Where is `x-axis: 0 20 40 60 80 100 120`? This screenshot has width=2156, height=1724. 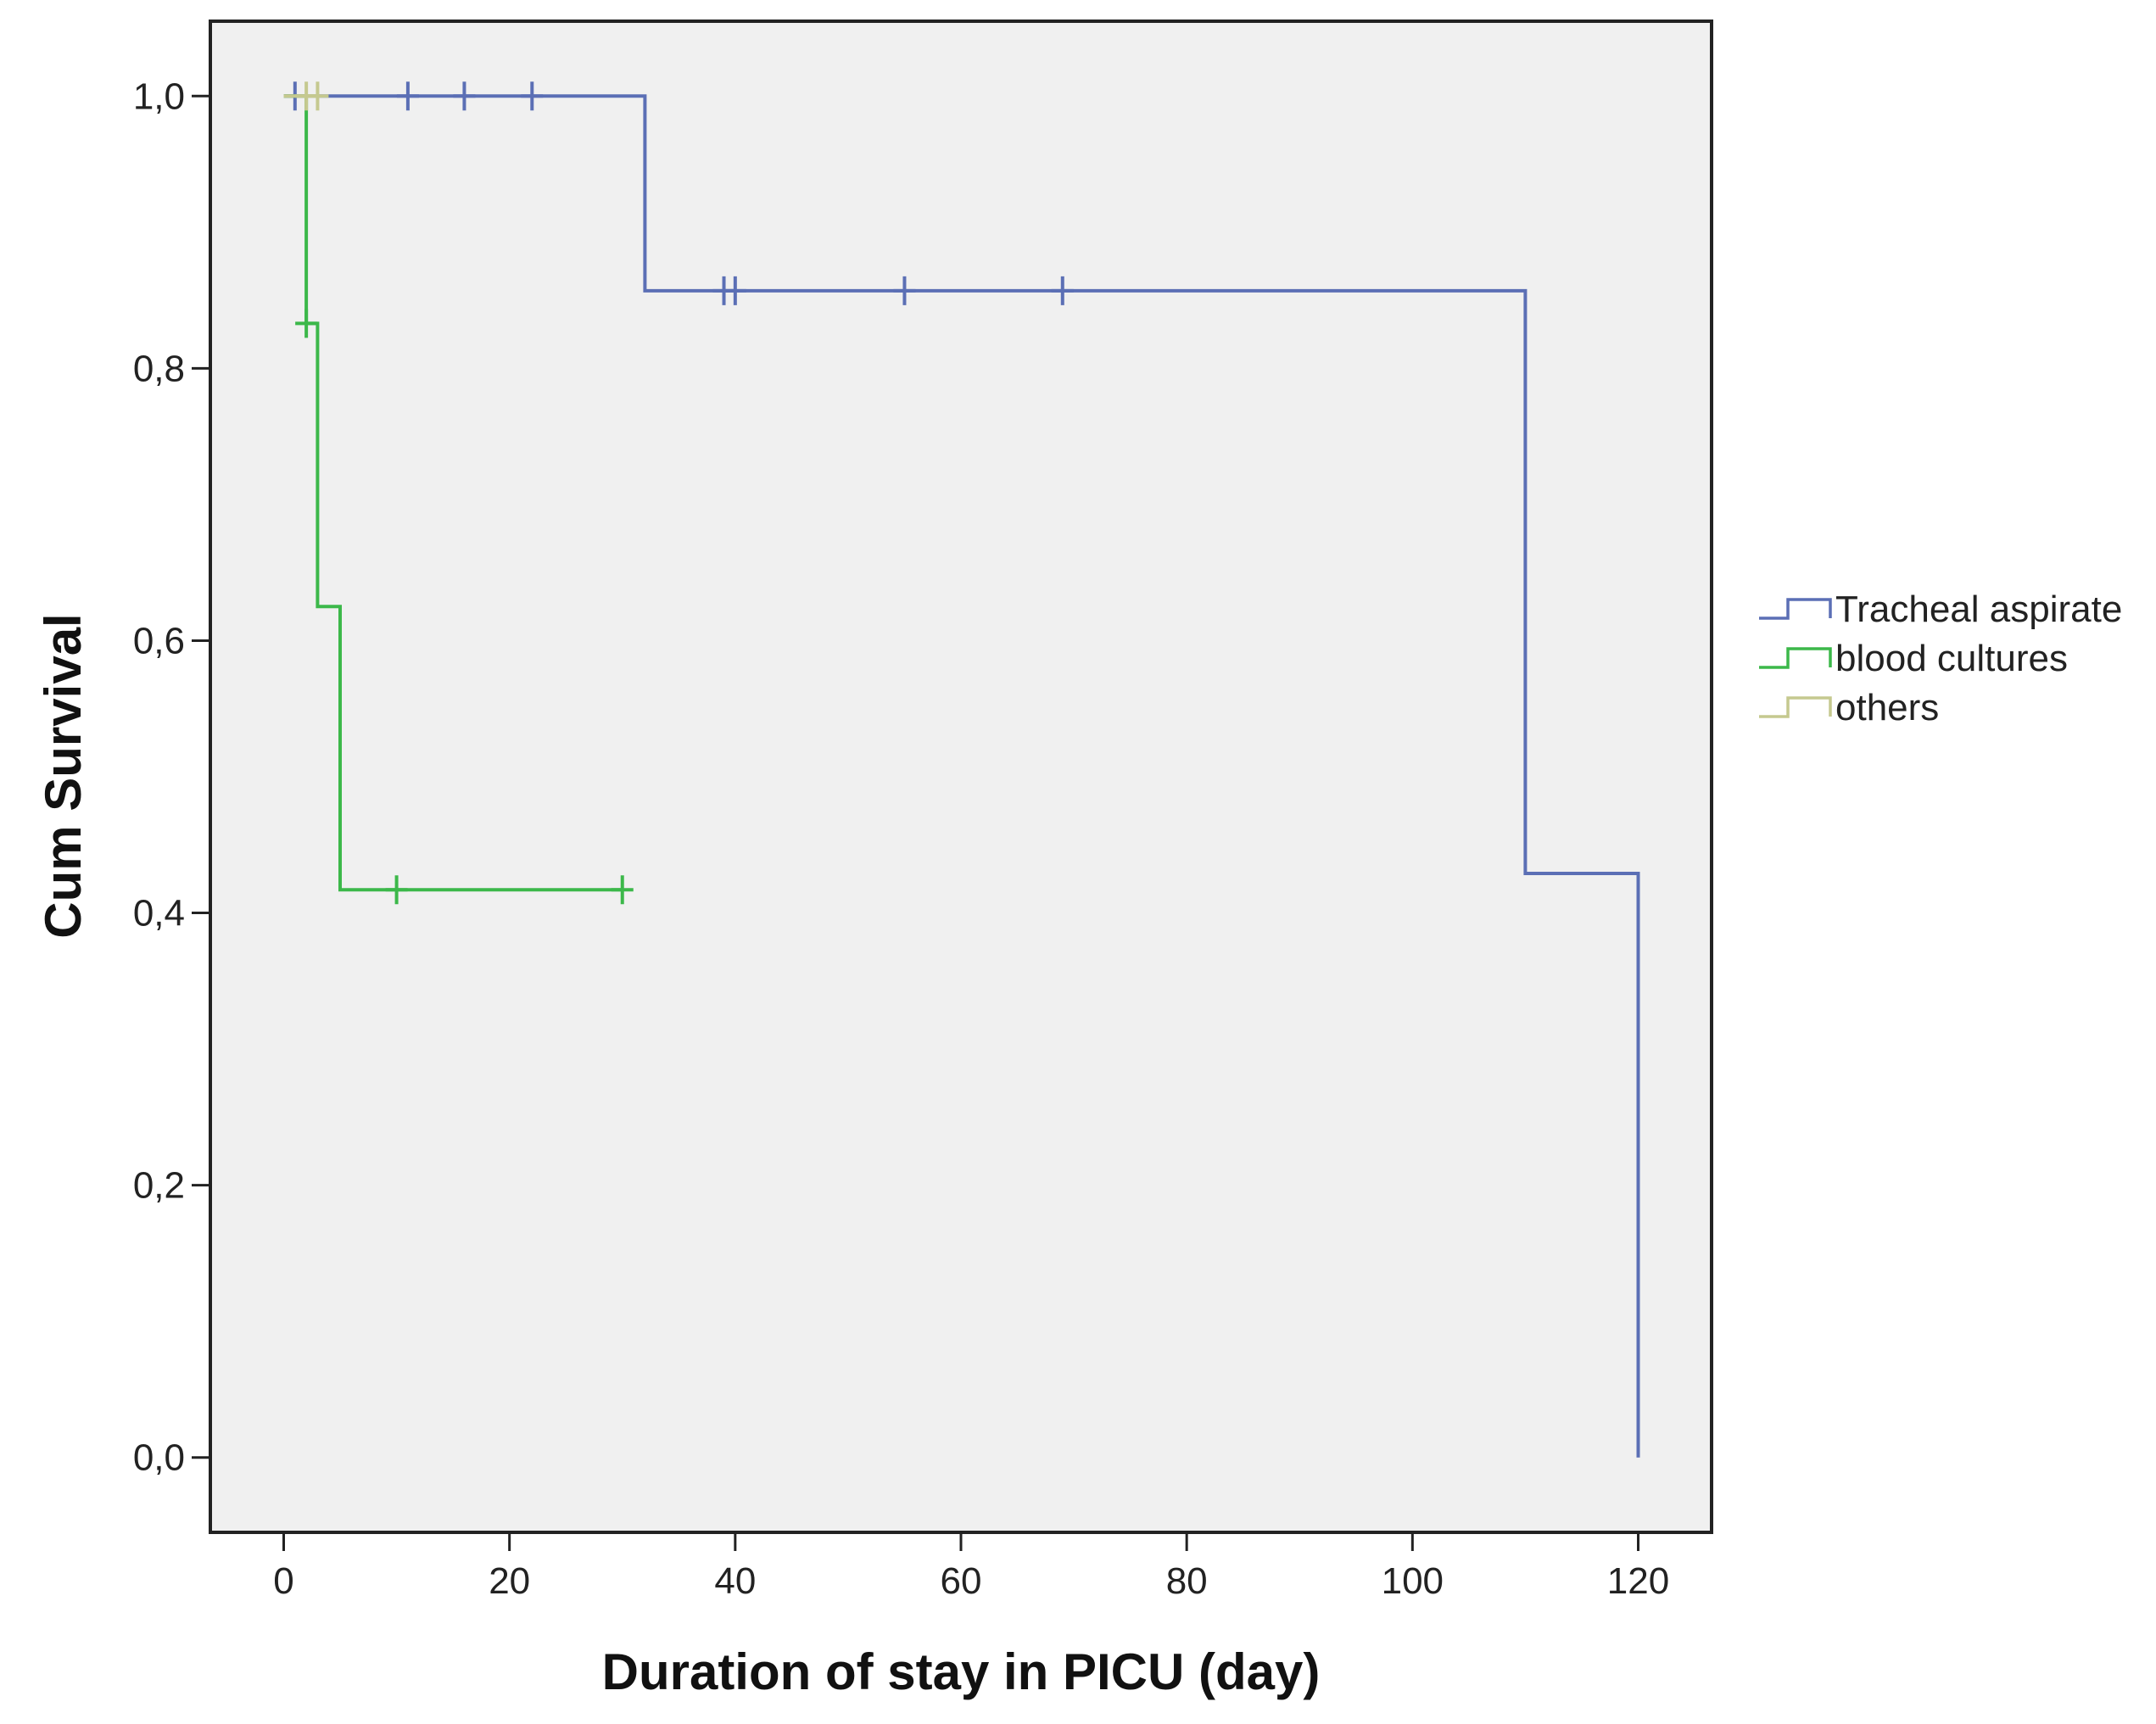 x-axis: 0 20 40 60 80 100 120 is located at coordinates (971, 1567).